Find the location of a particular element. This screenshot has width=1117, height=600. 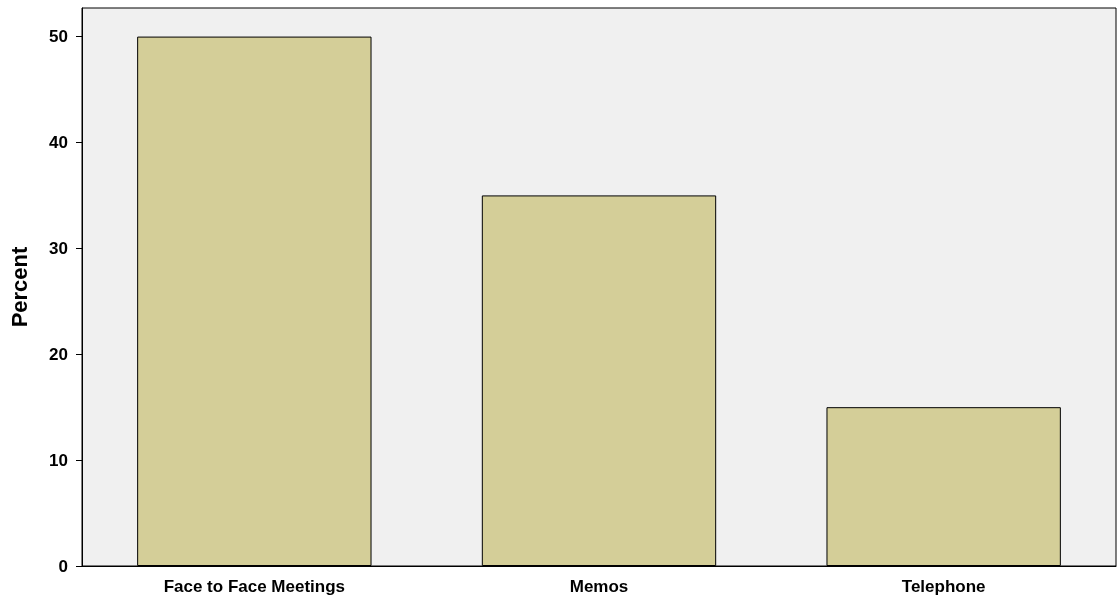

x-tick-label: Telephone is located at coordinates (943, 586).